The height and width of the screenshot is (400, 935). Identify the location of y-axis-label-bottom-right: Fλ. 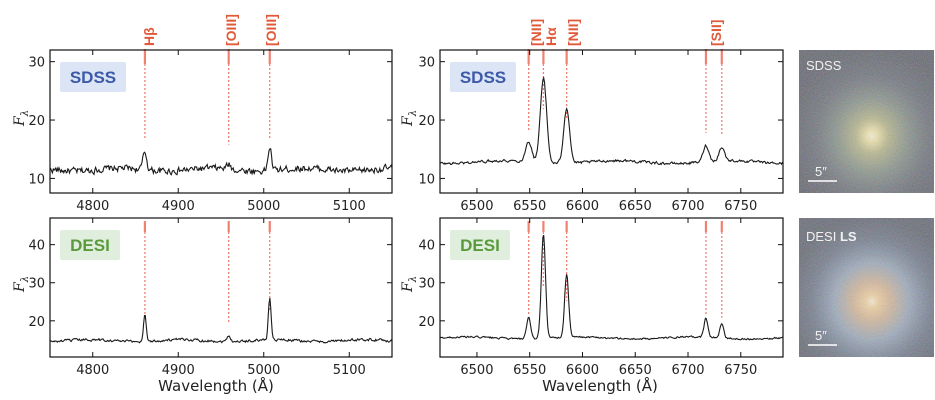
(409, 284).